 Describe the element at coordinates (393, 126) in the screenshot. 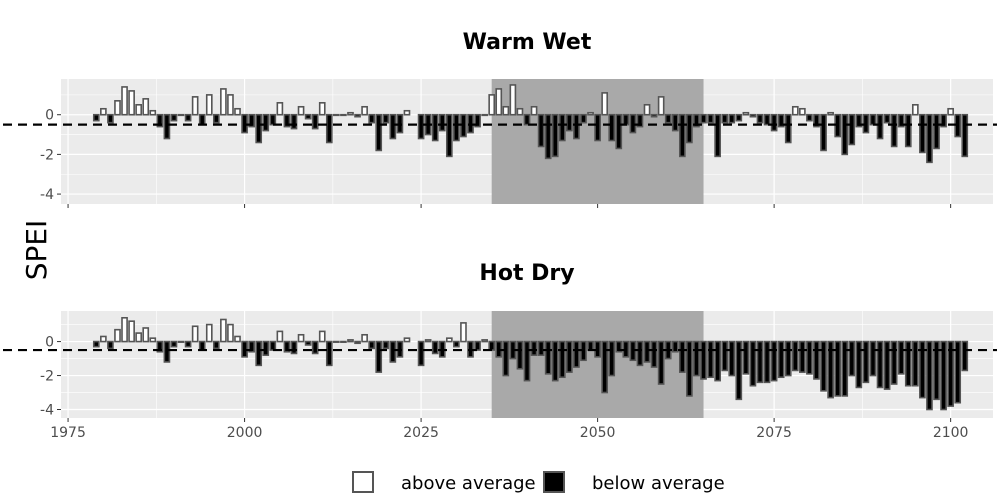

I see `bar-warm-wet-2021` at that location.